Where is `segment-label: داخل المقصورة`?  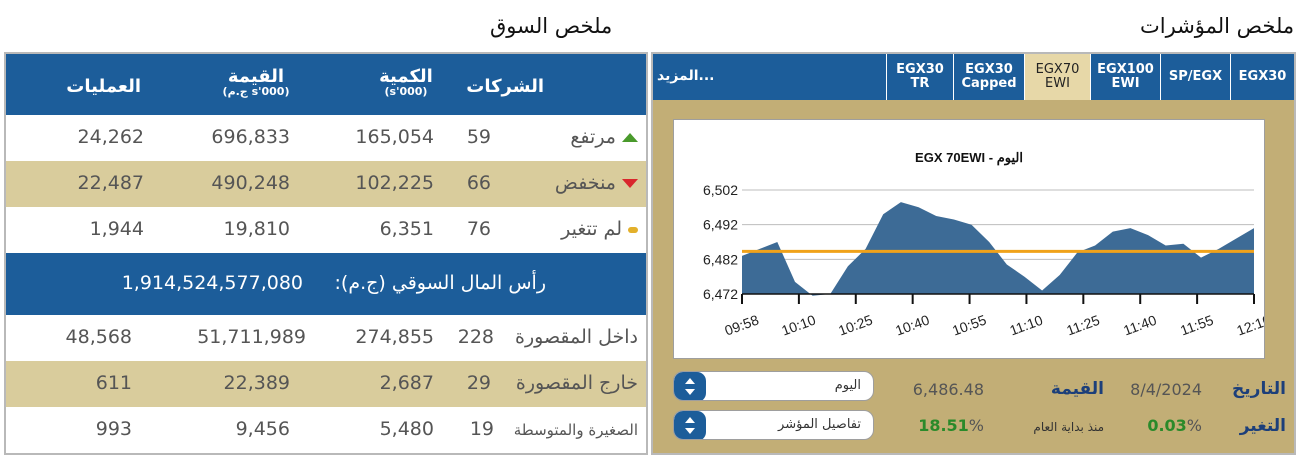
segment-label: داخل المقصورة is located at coordinates (576, 337).